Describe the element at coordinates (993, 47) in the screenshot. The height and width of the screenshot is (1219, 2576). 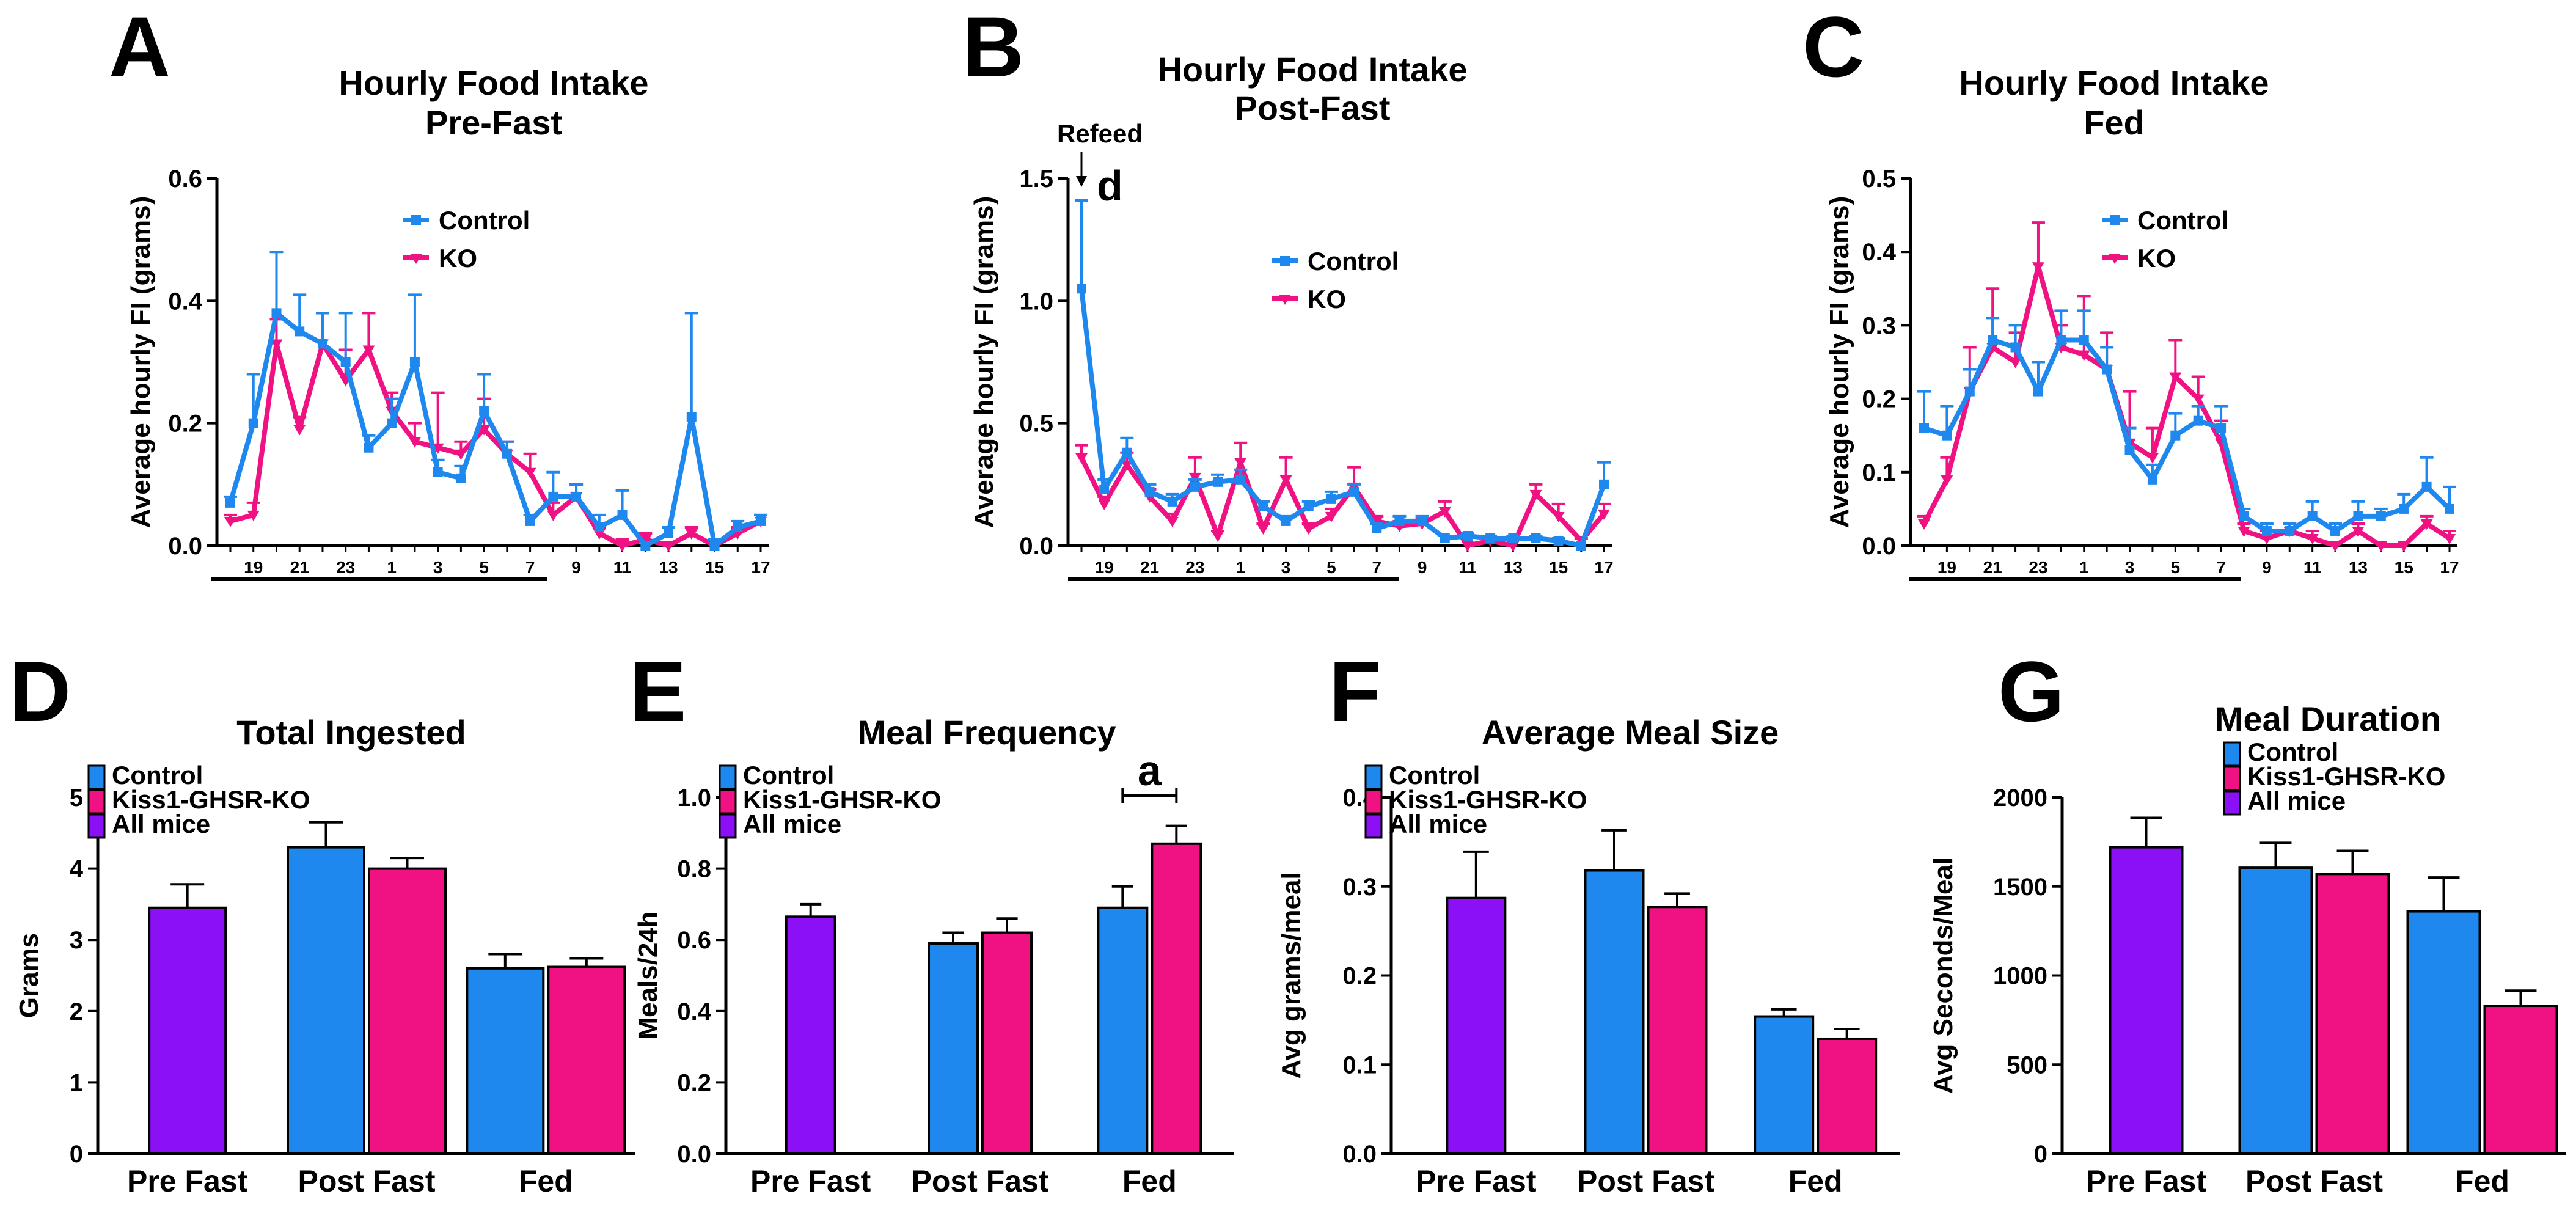
I see `panel-letter-b: B` at that location.